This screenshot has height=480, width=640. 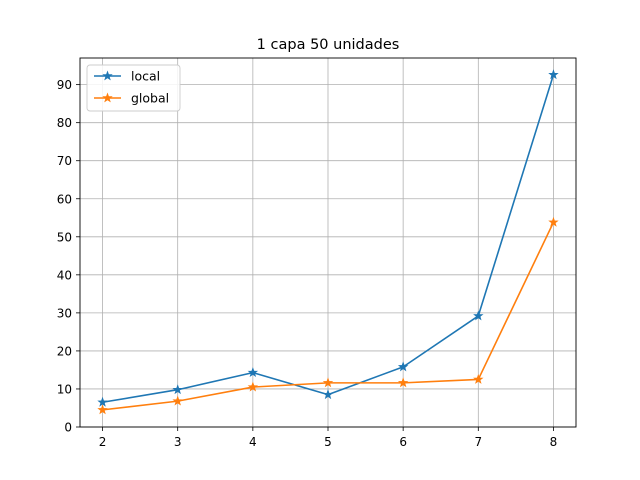 What do you see at coordinates (68, 428) in the screenshot?
I see `y-tick-label: 0` at bounding box center [68, 428].